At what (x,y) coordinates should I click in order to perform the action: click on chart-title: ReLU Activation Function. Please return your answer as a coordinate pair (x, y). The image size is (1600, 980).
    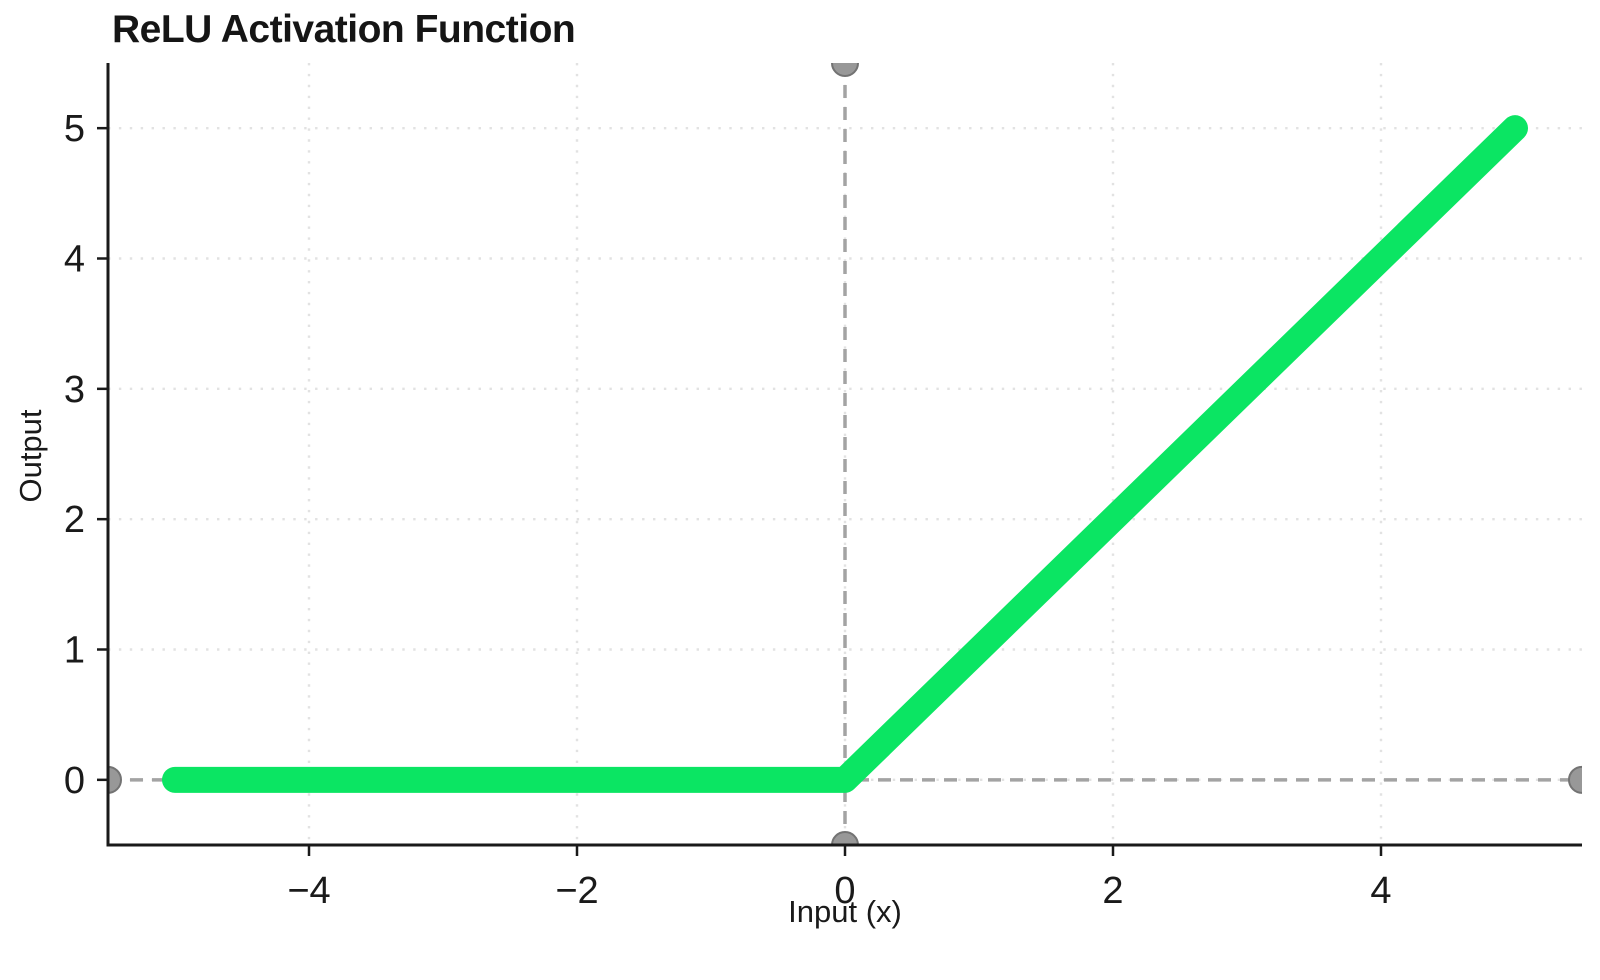
    Looking at the image, I should click on (344, 29).